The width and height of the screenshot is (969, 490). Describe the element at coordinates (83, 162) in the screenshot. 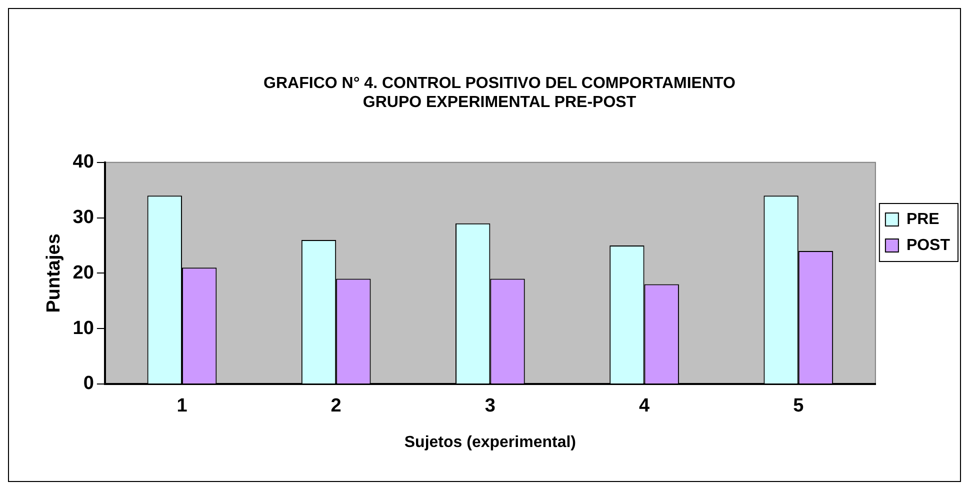

I see `y-tick-label: 40` at that location.